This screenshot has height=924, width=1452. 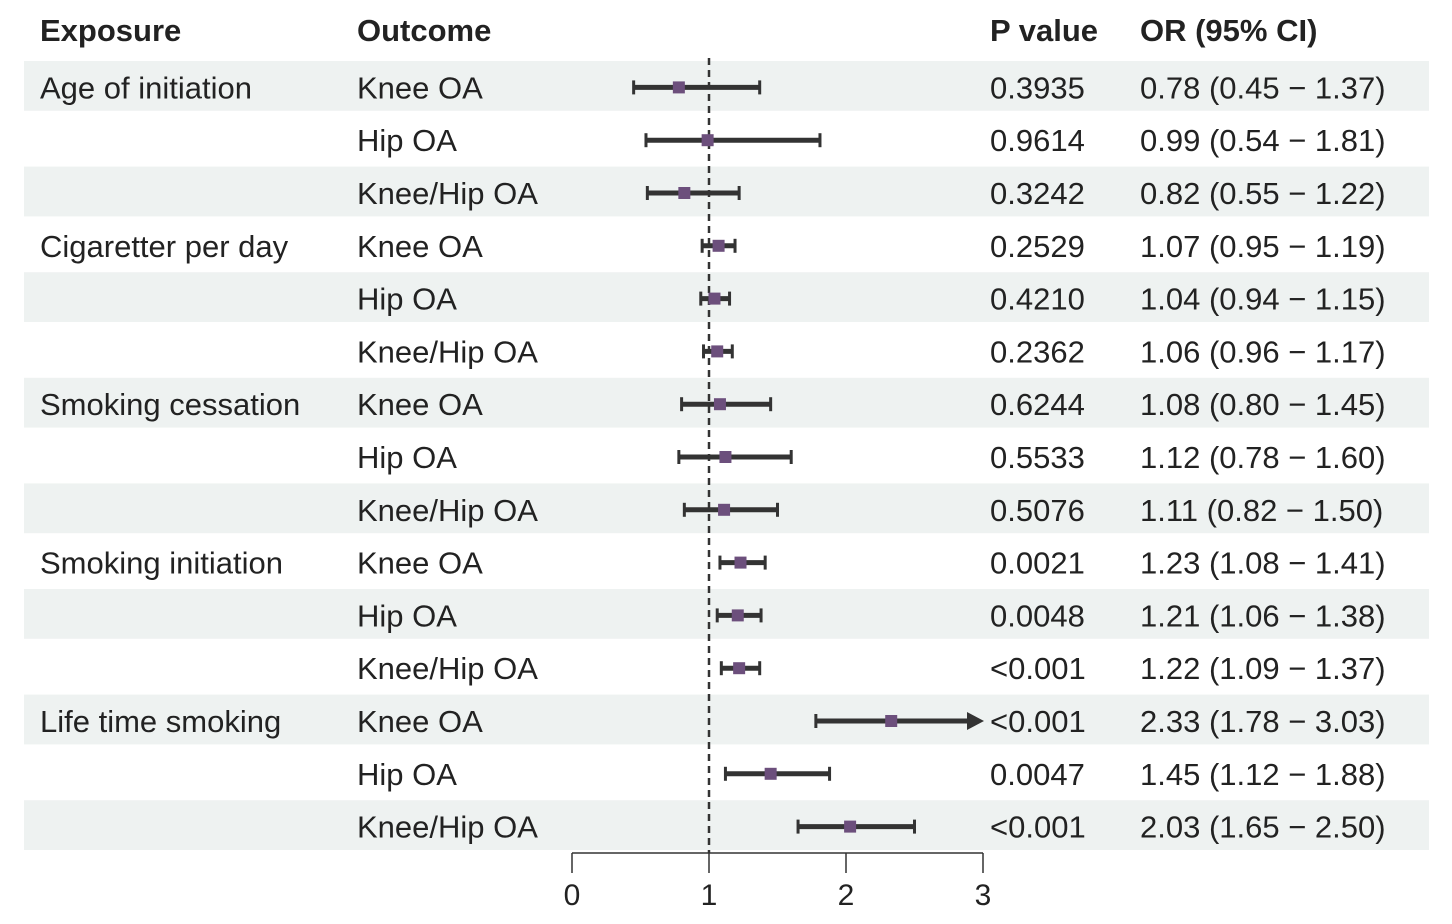 What do you see at coordinates (424, 30) in the screenshot?
I see `header-outcome: Outcome` at bounding box center [424, 30].